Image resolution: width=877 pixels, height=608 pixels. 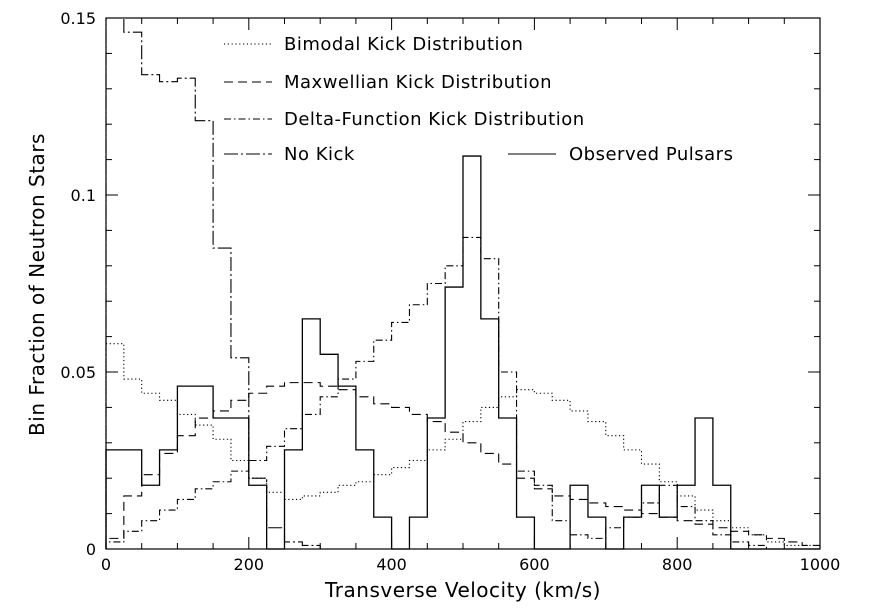 What do you see at coordinates (534, 564) in the screenshot?
I see `x-tick-label: 600` at bounding box center [534, 564].